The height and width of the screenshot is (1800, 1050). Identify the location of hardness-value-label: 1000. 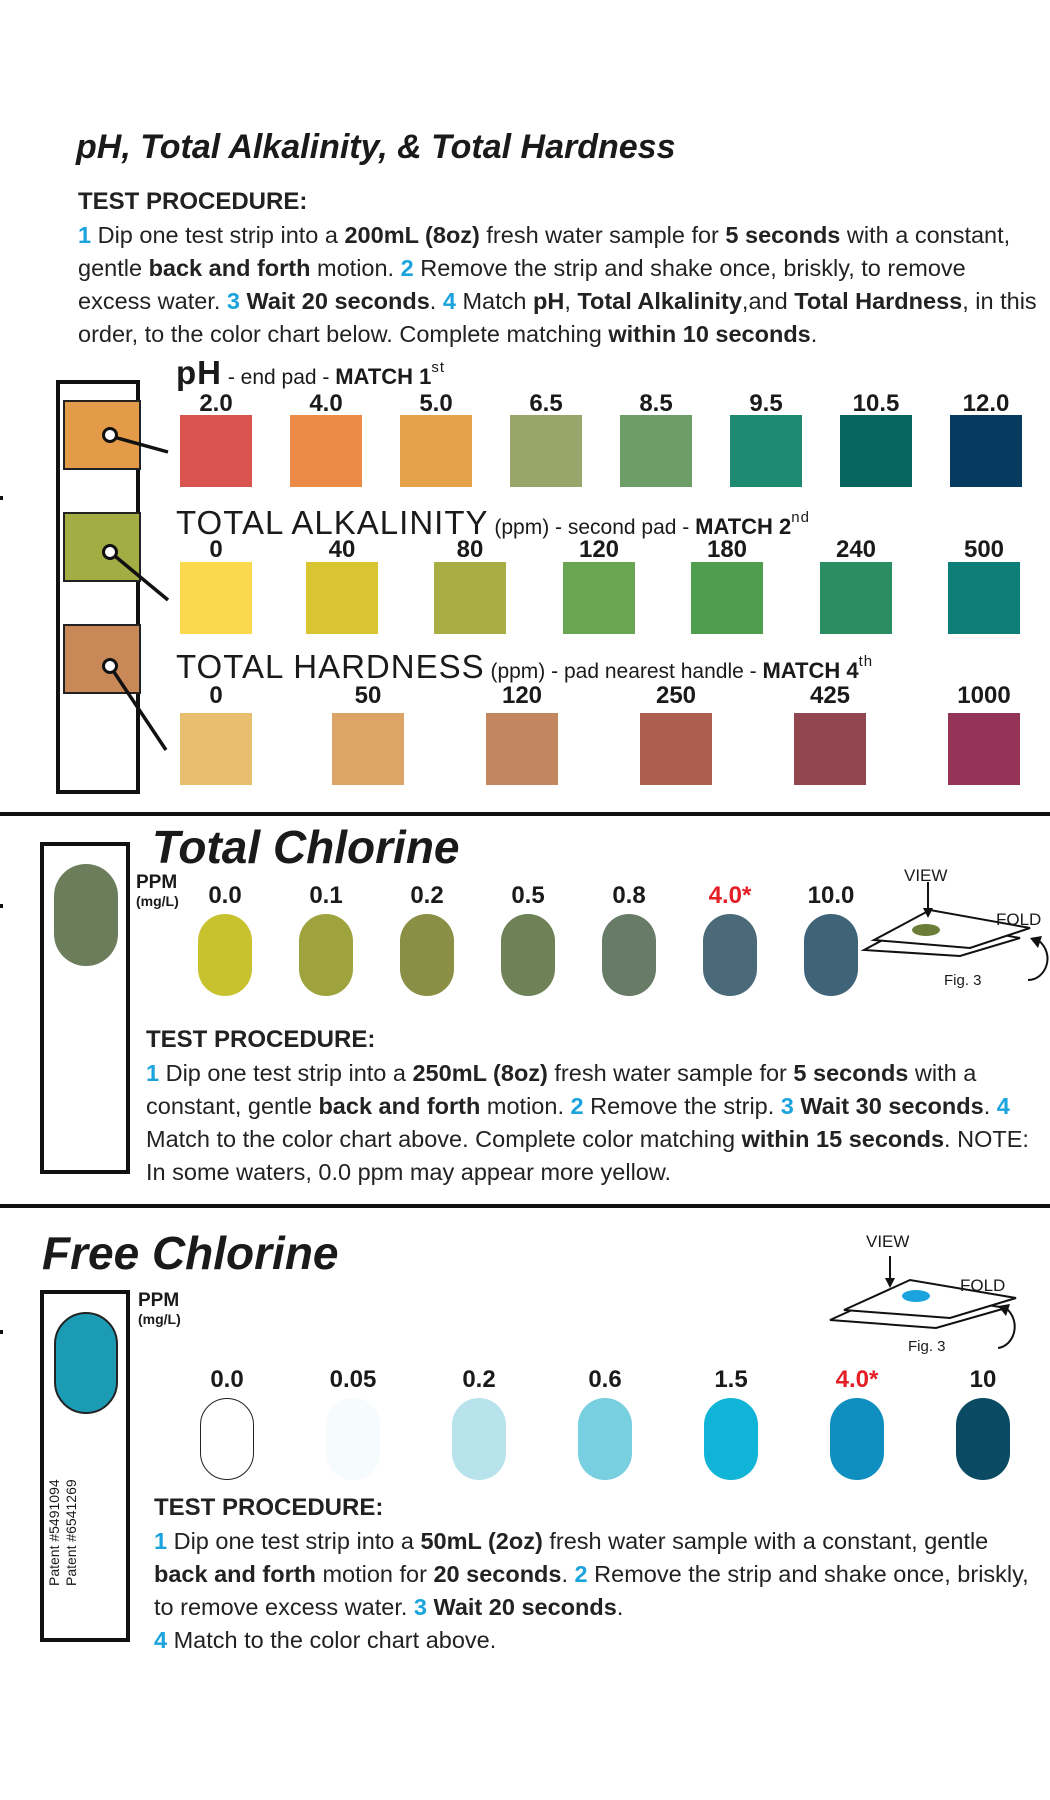
(984, 695).